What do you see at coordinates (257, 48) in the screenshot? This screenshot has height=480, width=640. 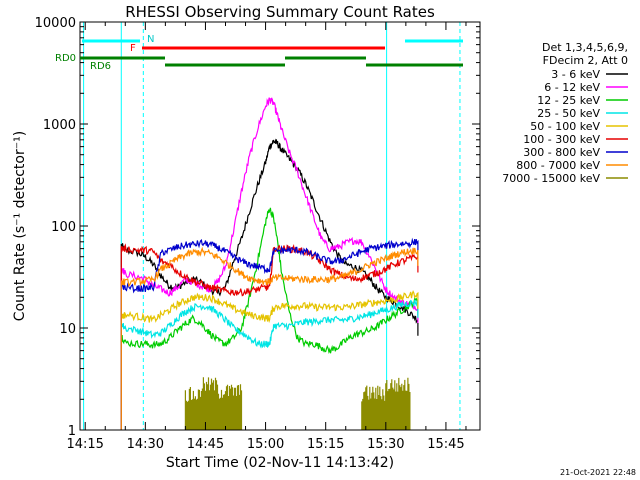 I see `flag-f: F` at bounding box center [257, 48].